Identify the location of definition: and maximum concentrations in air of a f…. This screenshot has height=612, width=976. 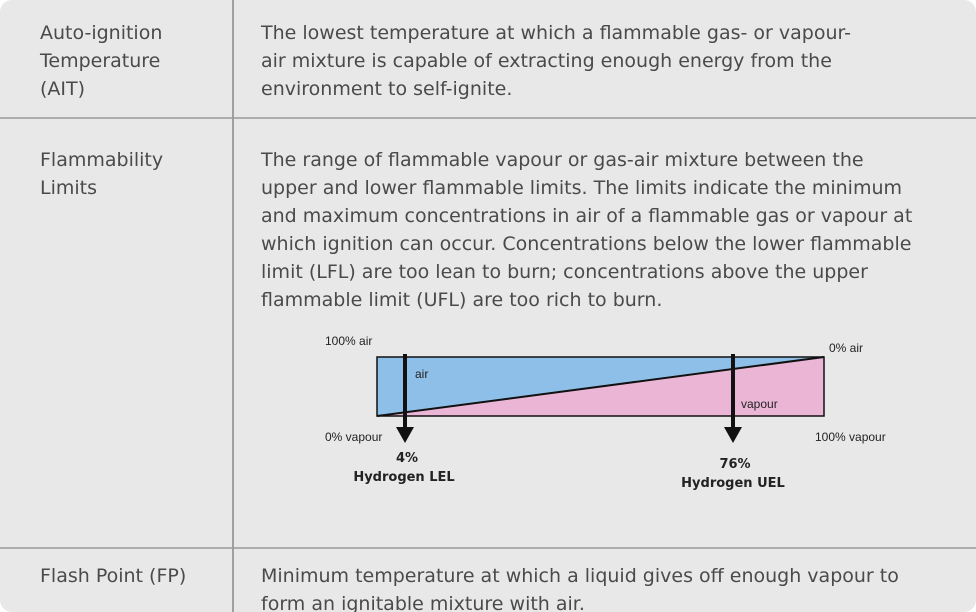
(586, 216).